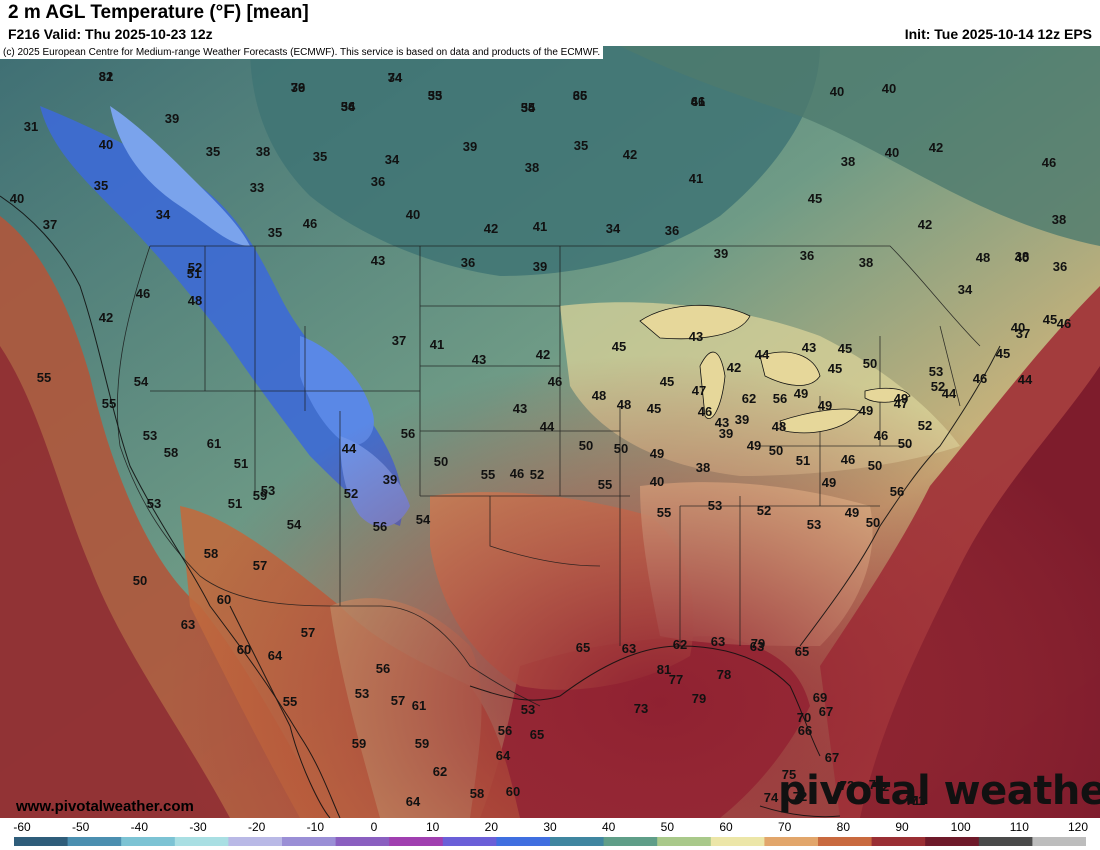 The width and height of the screenshot is (1100, 850). Describe the element at coordinates (491, 827) in the screenshot. I see `colorbar-tick: 20` at that location.